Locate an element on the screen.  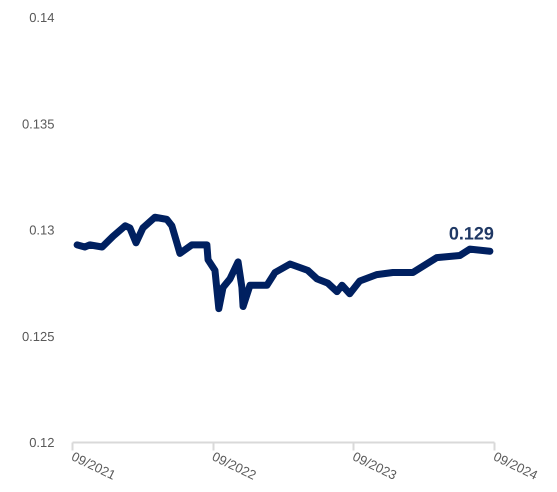
data-label: 0.129 is located at coordinates (471, 233).